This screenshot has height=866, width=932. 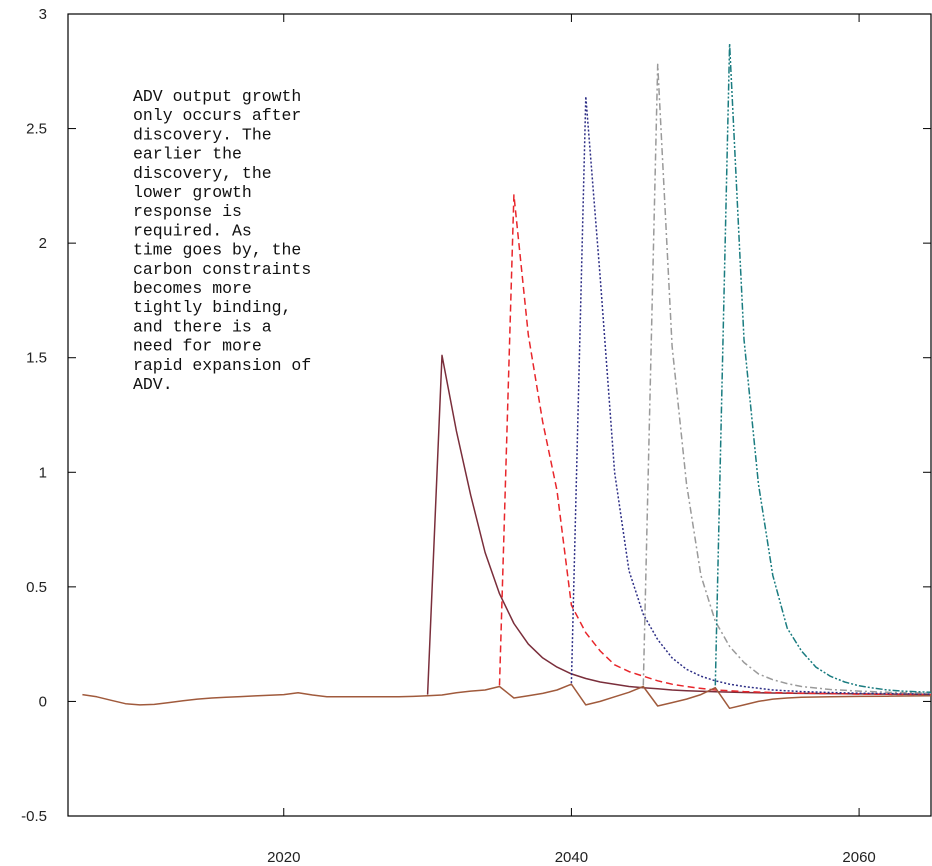 I want to click on annotation-line: ADV., so click(x=153, y=384).